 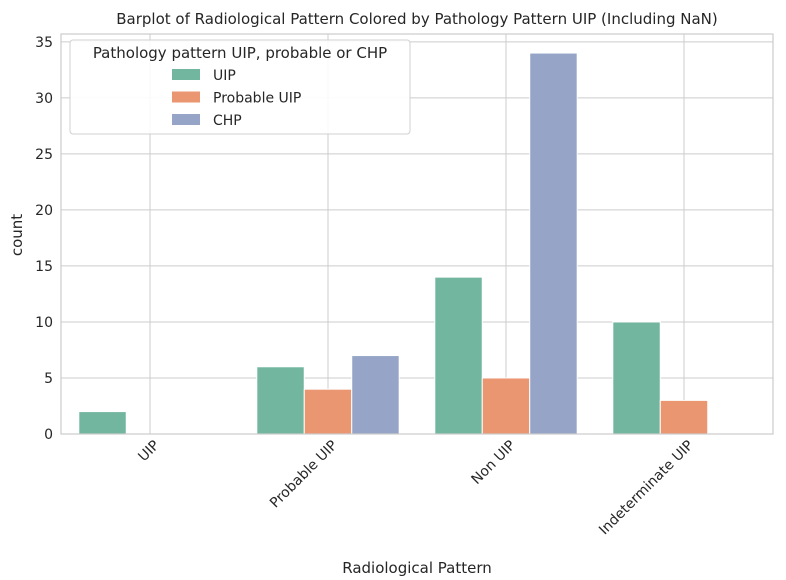 What do you see at coordinates (646, 488) in the screenshot?
I see `x-tick-label: Indeterminate UIP` at bounding box center [646, 488].